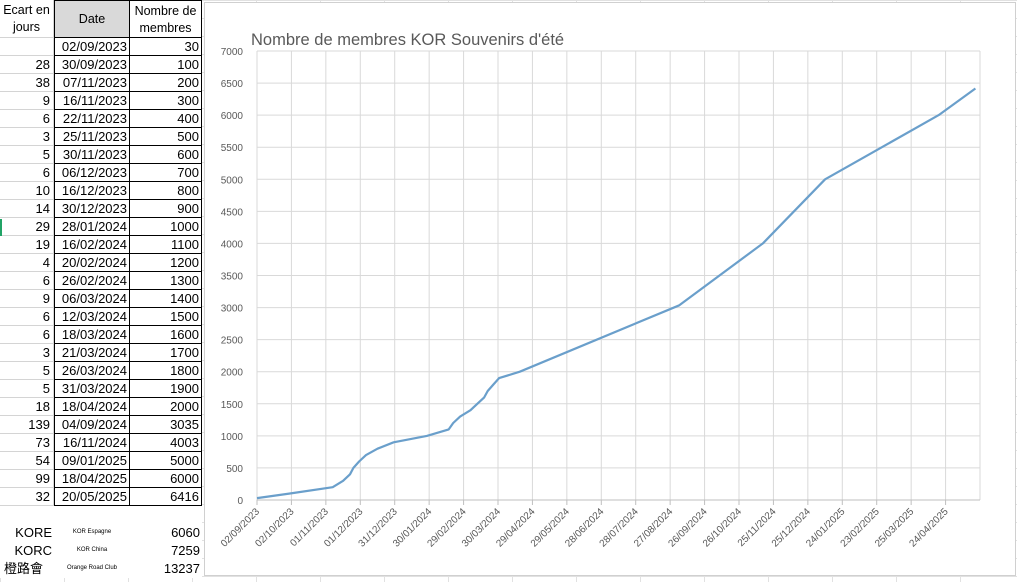 Image resolution: width=1017 pixels, height=582 pixels. Describe the element at coordinates (232, 148) in the screenshot. I see `y-tick-label: 5500` at that location.